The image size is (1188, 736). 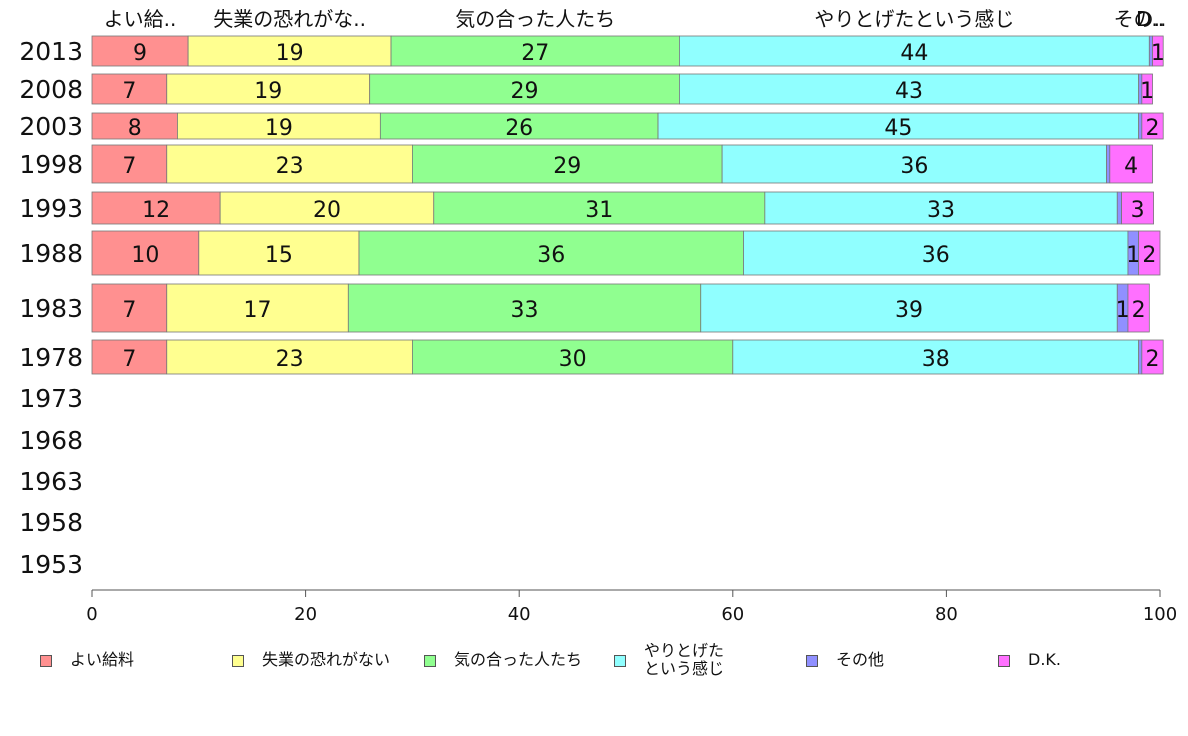 What do you see at coordinates (535, 53) in the screenshot?
I see `data-label: 27` at bounding box center [535, 53].